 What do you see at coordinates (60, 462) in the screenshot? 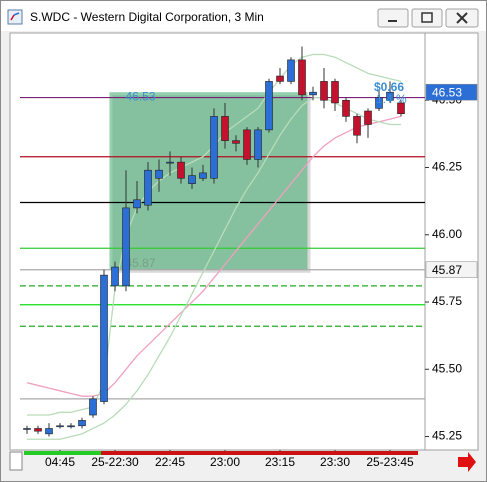
I see `x-tick-label: 04:45` at bounding box center [60, 462].